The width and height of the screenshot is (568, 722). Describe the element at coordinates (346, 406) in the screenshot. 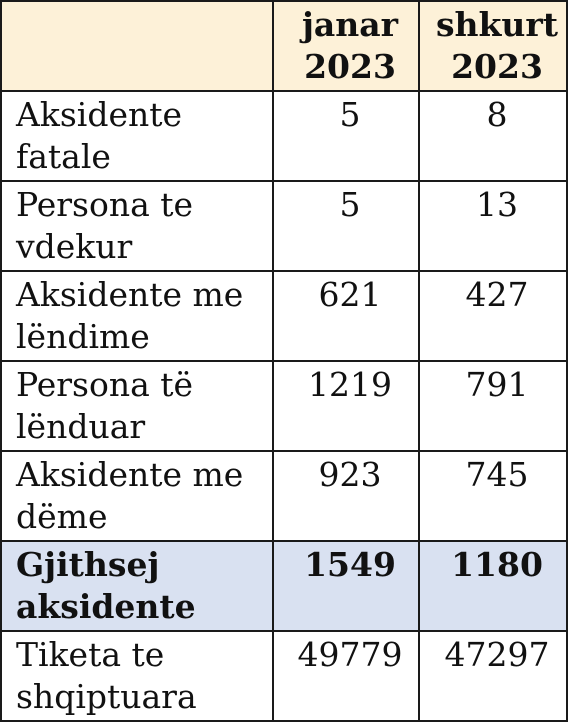

I see `row-value-janar: 1219` at that location.